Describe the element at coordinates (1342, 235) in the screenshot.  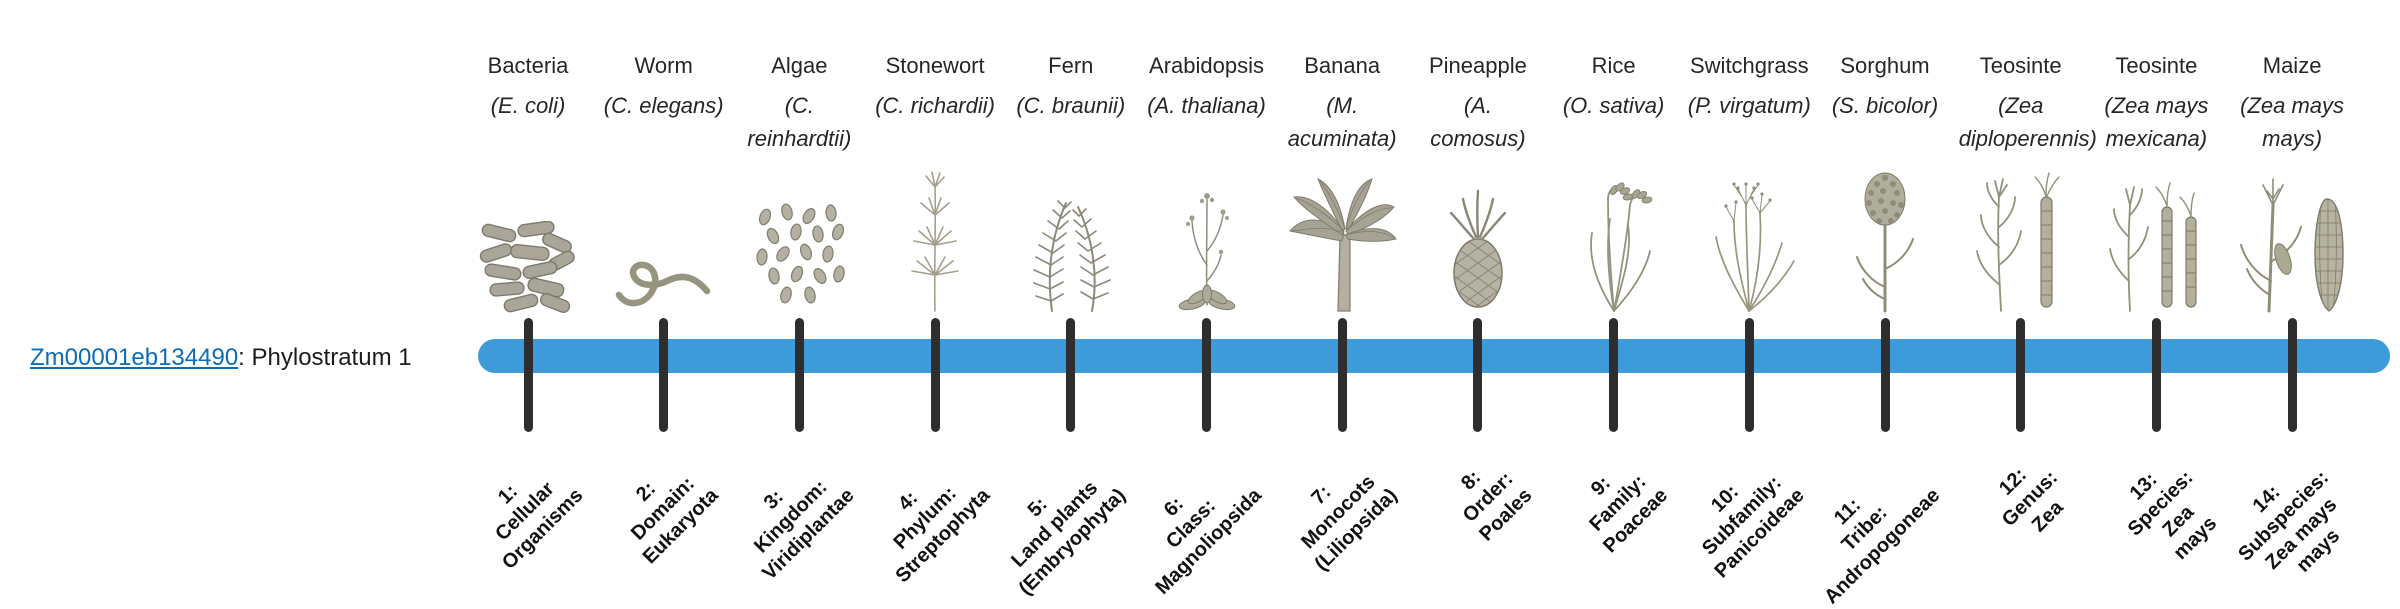
I see `banana-icon` at that location.